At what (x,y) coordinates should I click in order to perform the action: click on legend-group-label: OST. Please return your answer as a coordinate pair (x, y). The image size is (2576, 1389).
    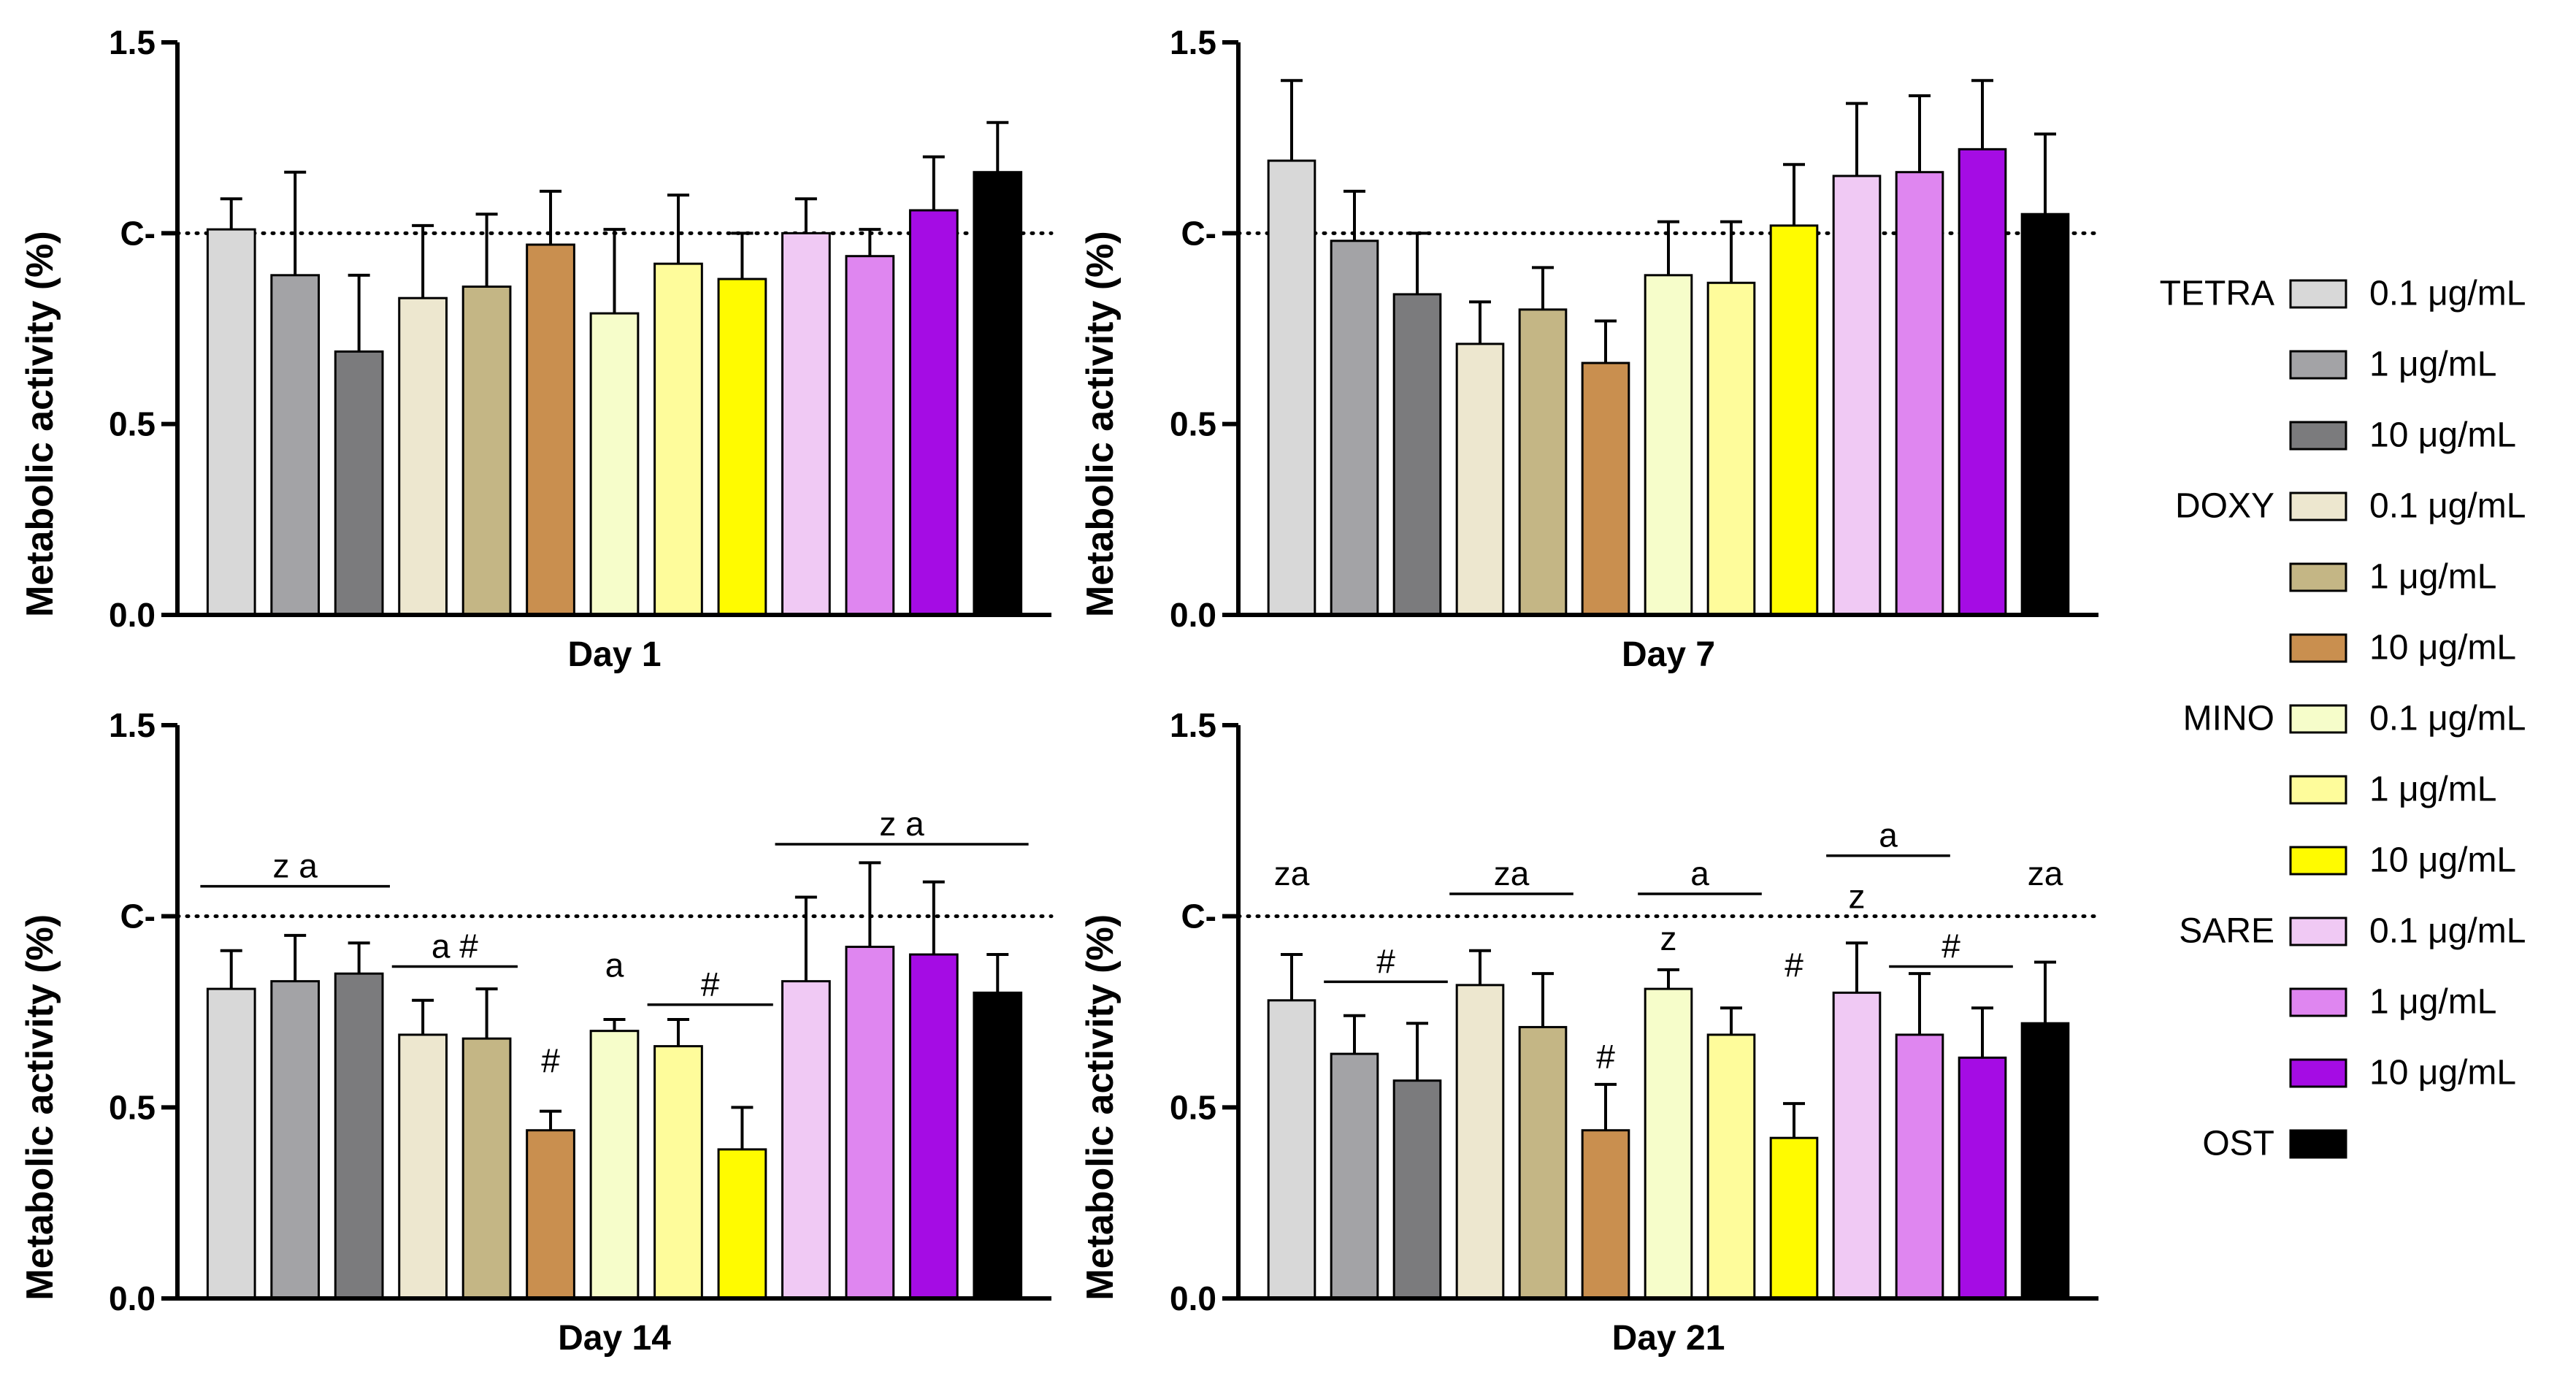
    Looking at the image, I should click on (2238, 1144).